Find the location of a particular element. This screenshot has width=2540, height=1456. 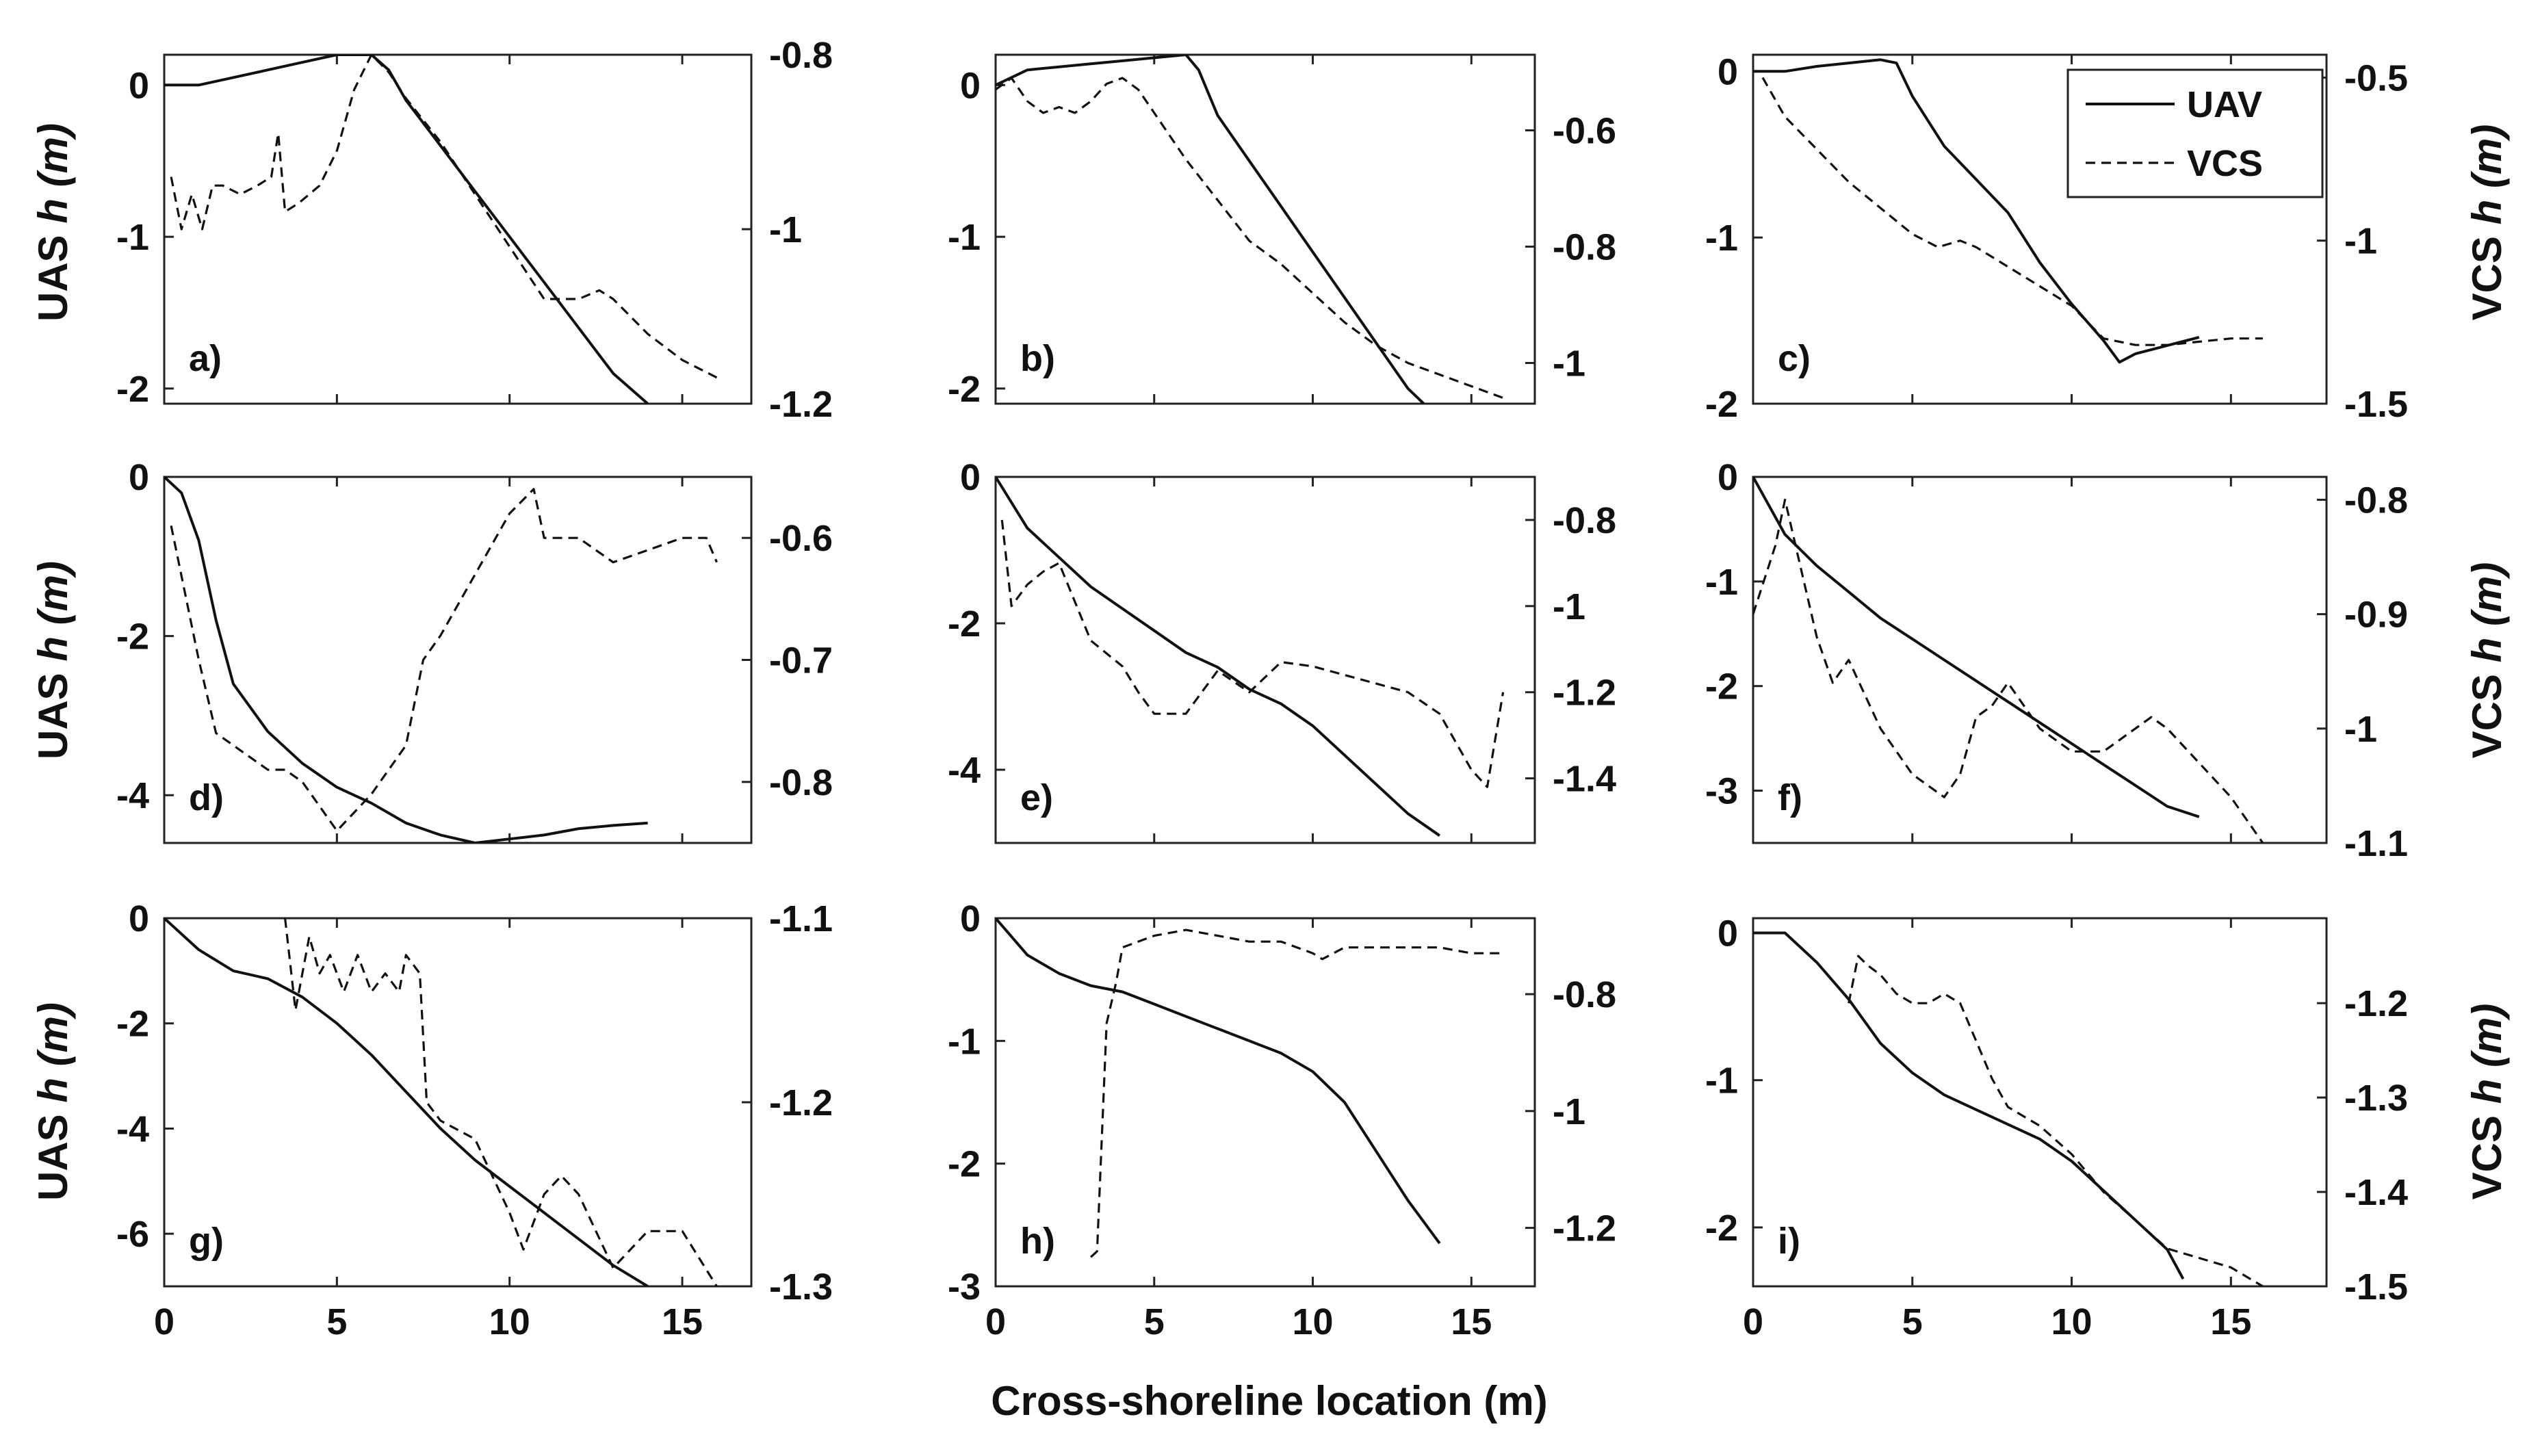

panel-f-ytick-right-label: -1 is located at coordinates (2360, 729).